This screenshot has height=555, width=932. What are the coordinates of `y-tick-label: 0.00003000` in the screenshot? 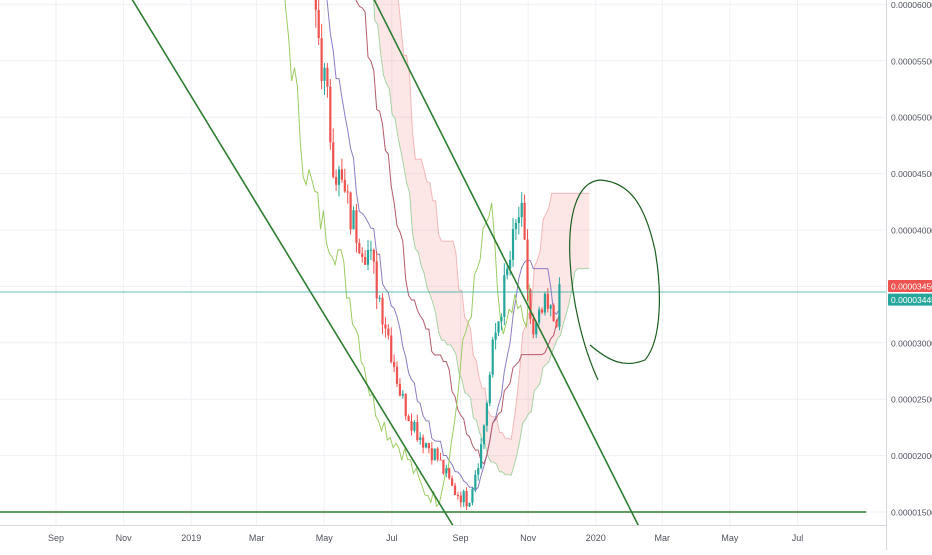 It's located at (911, 343).